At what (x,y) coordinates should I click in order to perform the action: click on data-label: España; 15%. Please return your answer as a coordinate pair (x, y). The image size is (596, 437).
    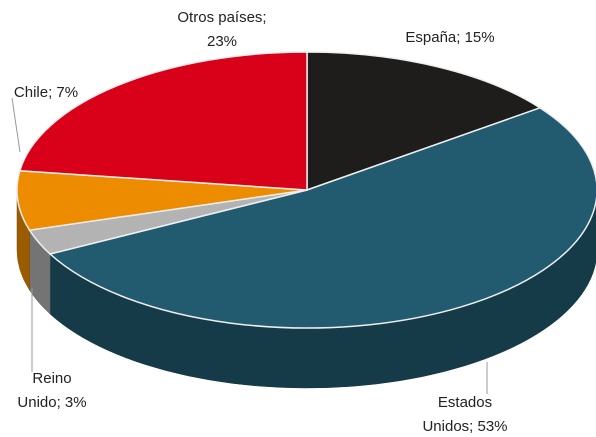
    Looking at the image, I should click on (449, 37).